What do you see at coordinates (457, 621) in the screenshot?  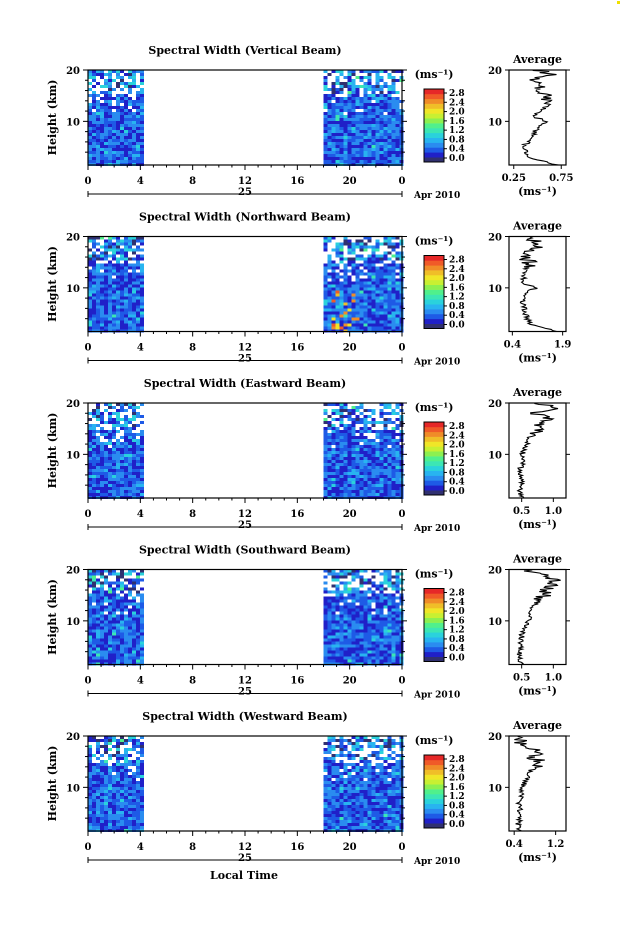 I see `colorbar-tick-label: 1.6` at bounding box center [457, 621].